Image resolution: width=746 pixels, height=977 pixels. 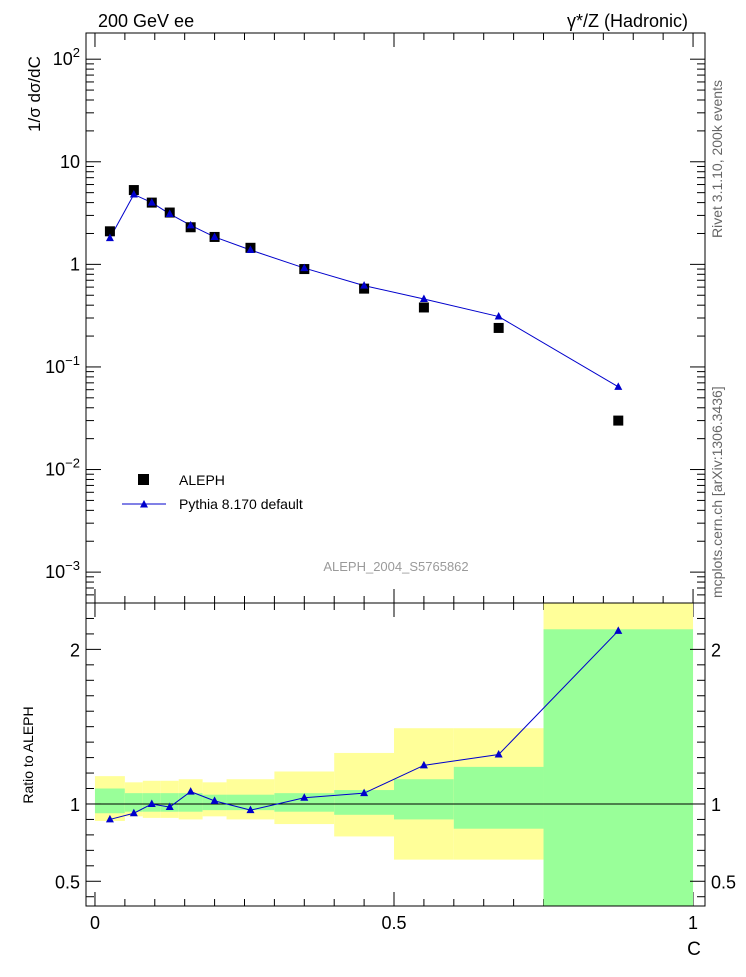 I want to click on y-tick-label: 10⁻², so click(x=62, y=468).